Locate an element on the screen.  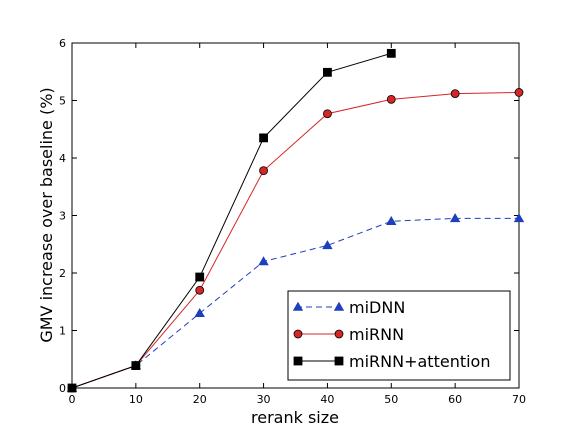
legend: miDNN miRNN miRNN+attention is located at coordinates (399, 335).